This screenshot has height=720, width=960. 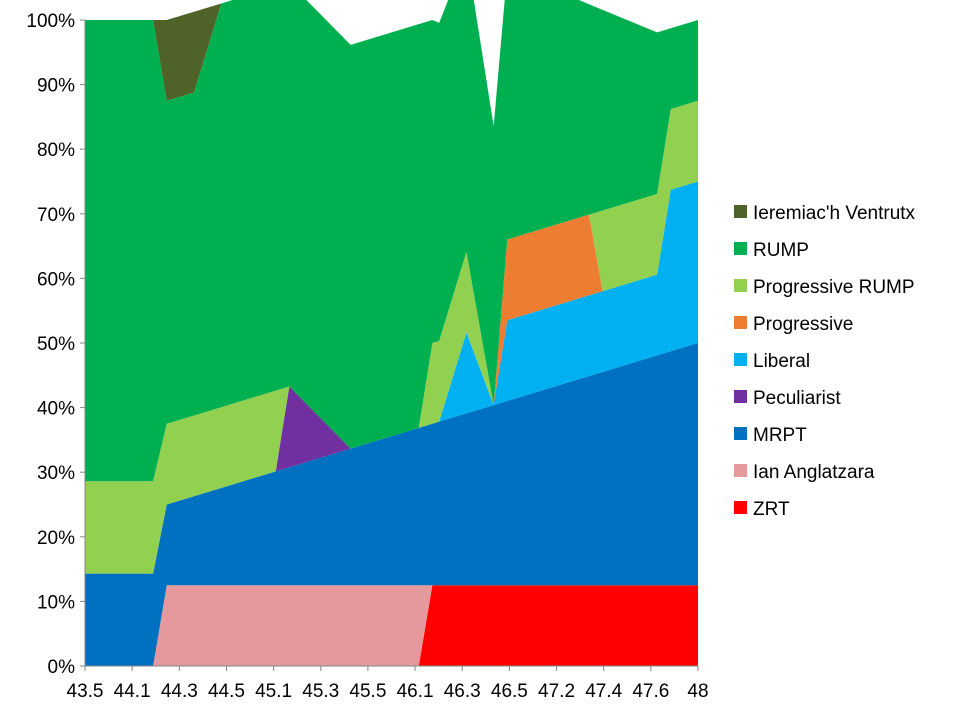 What do you see at coordinates (50, 21) in the screenshot?
I see `y-tick-label: 100%` at bounding box center [50, 21].